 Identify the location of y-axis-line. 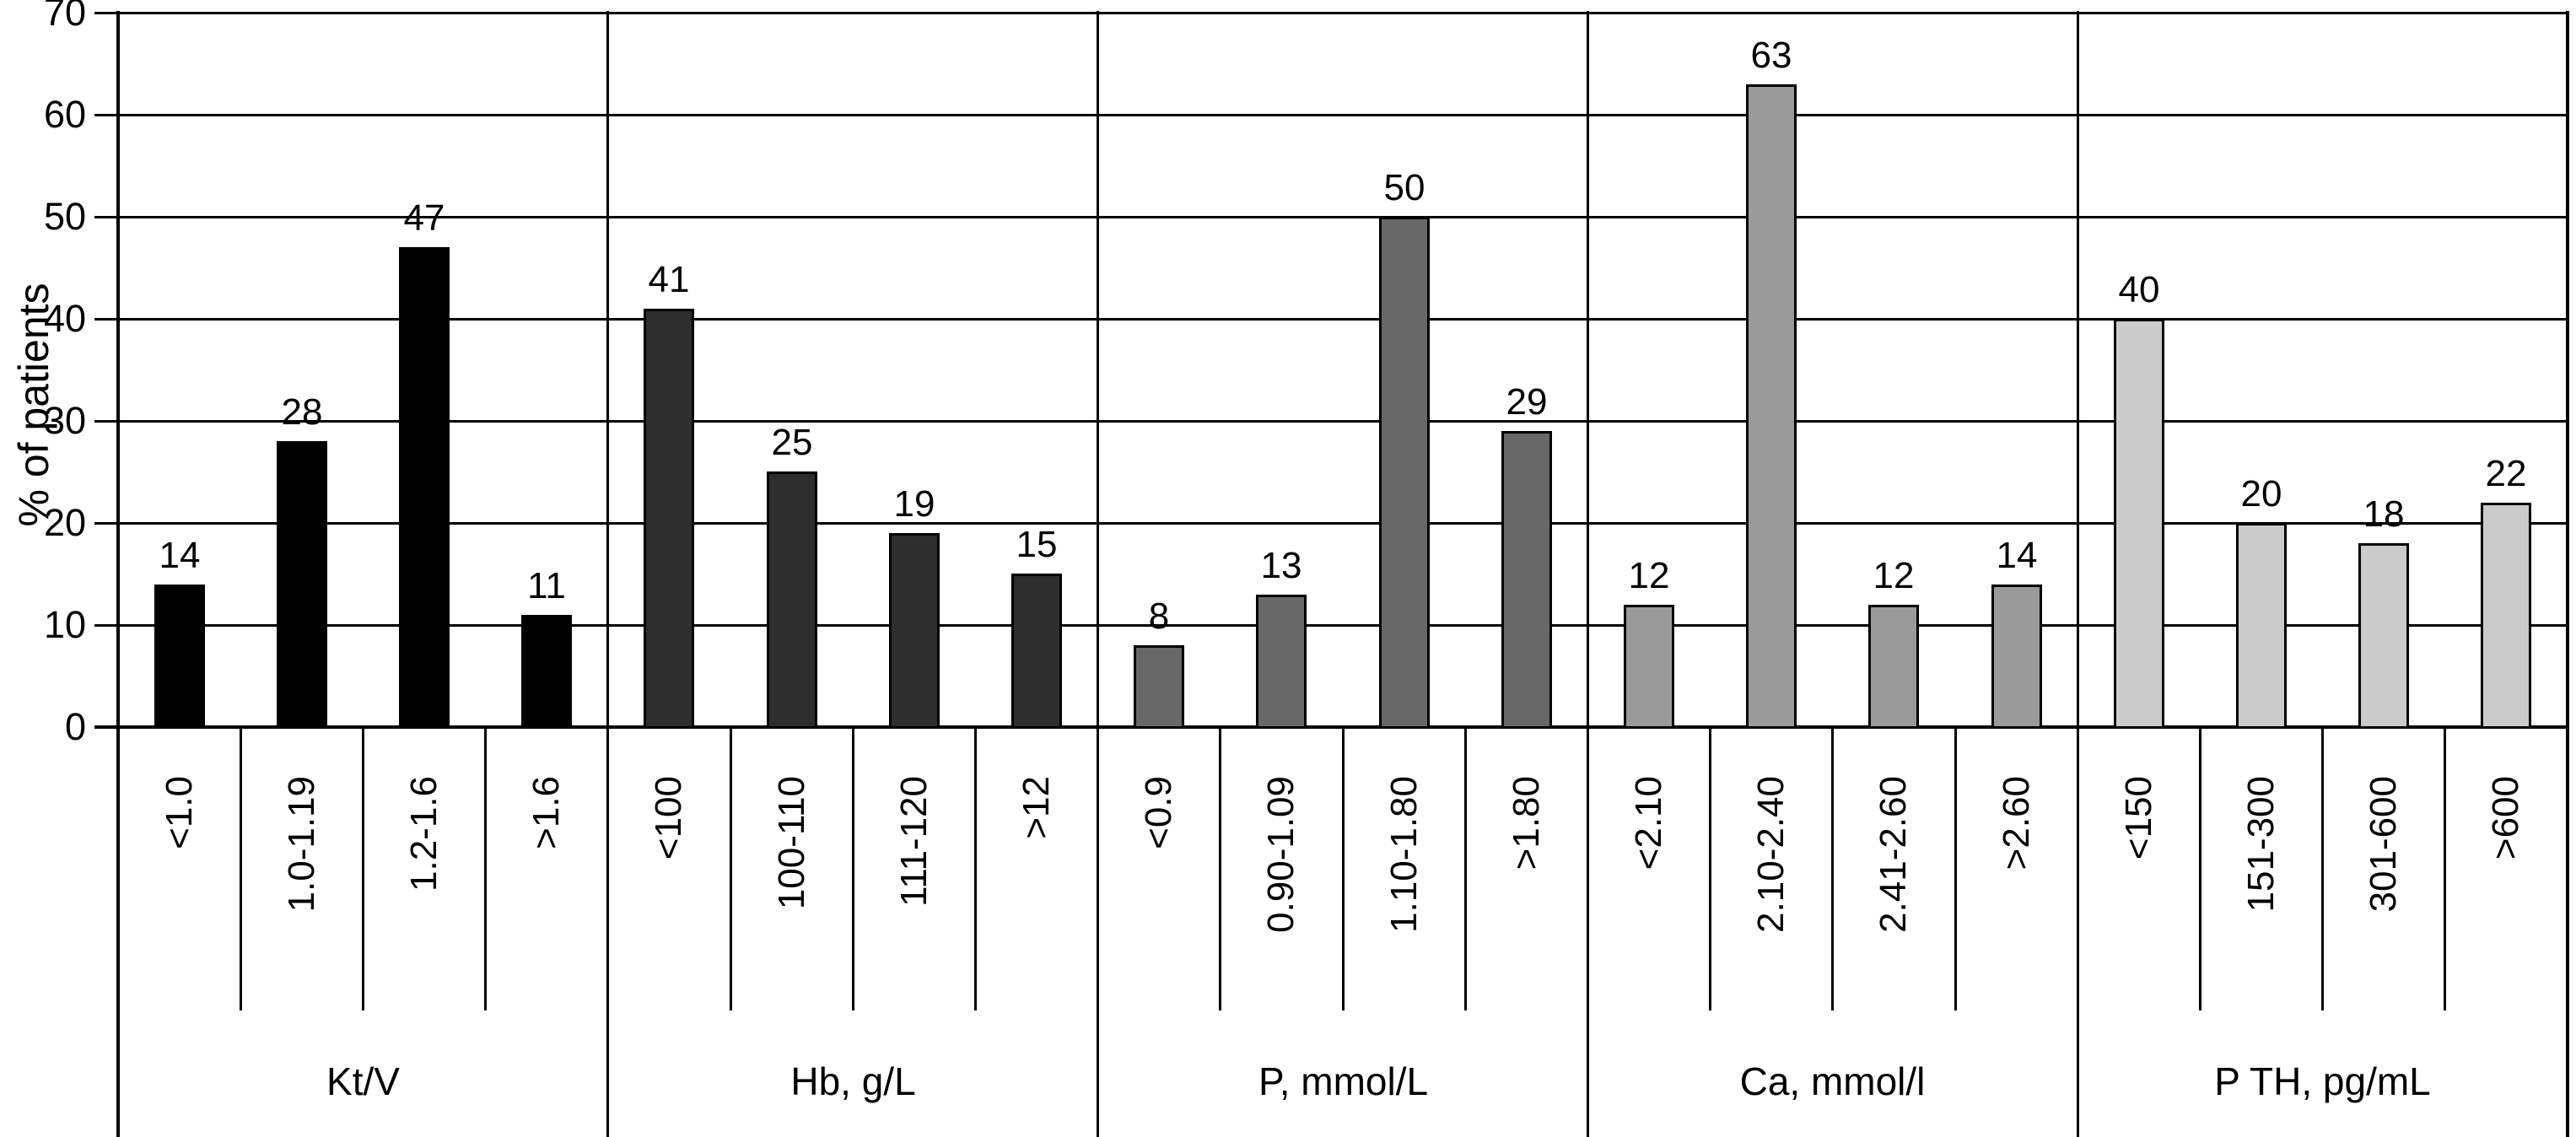
(118, 574).